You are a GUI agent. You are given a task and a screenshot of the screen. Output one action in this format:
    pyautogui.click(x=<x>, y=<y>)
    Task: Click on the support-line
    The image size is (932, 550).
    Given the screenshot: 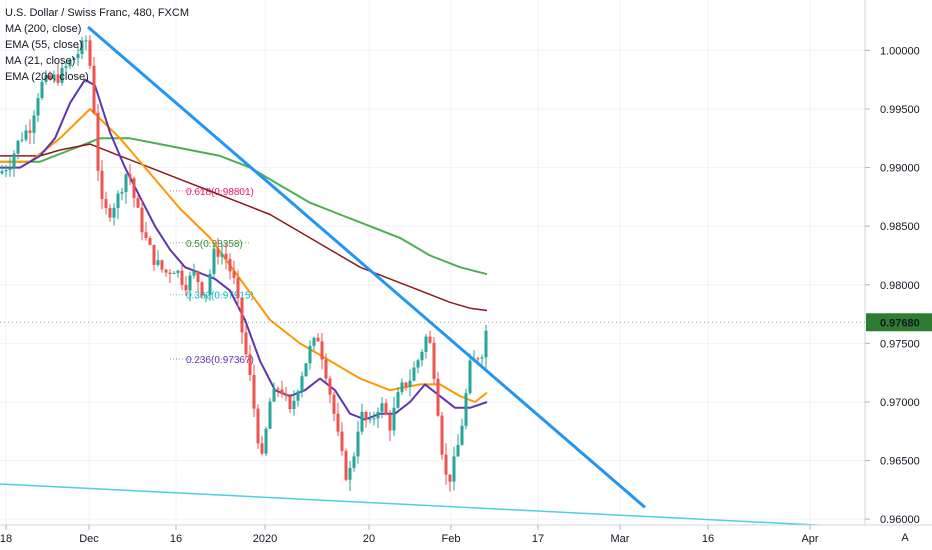 What is the action you would take?
    pyautogui.click(x=466, y=507)
    